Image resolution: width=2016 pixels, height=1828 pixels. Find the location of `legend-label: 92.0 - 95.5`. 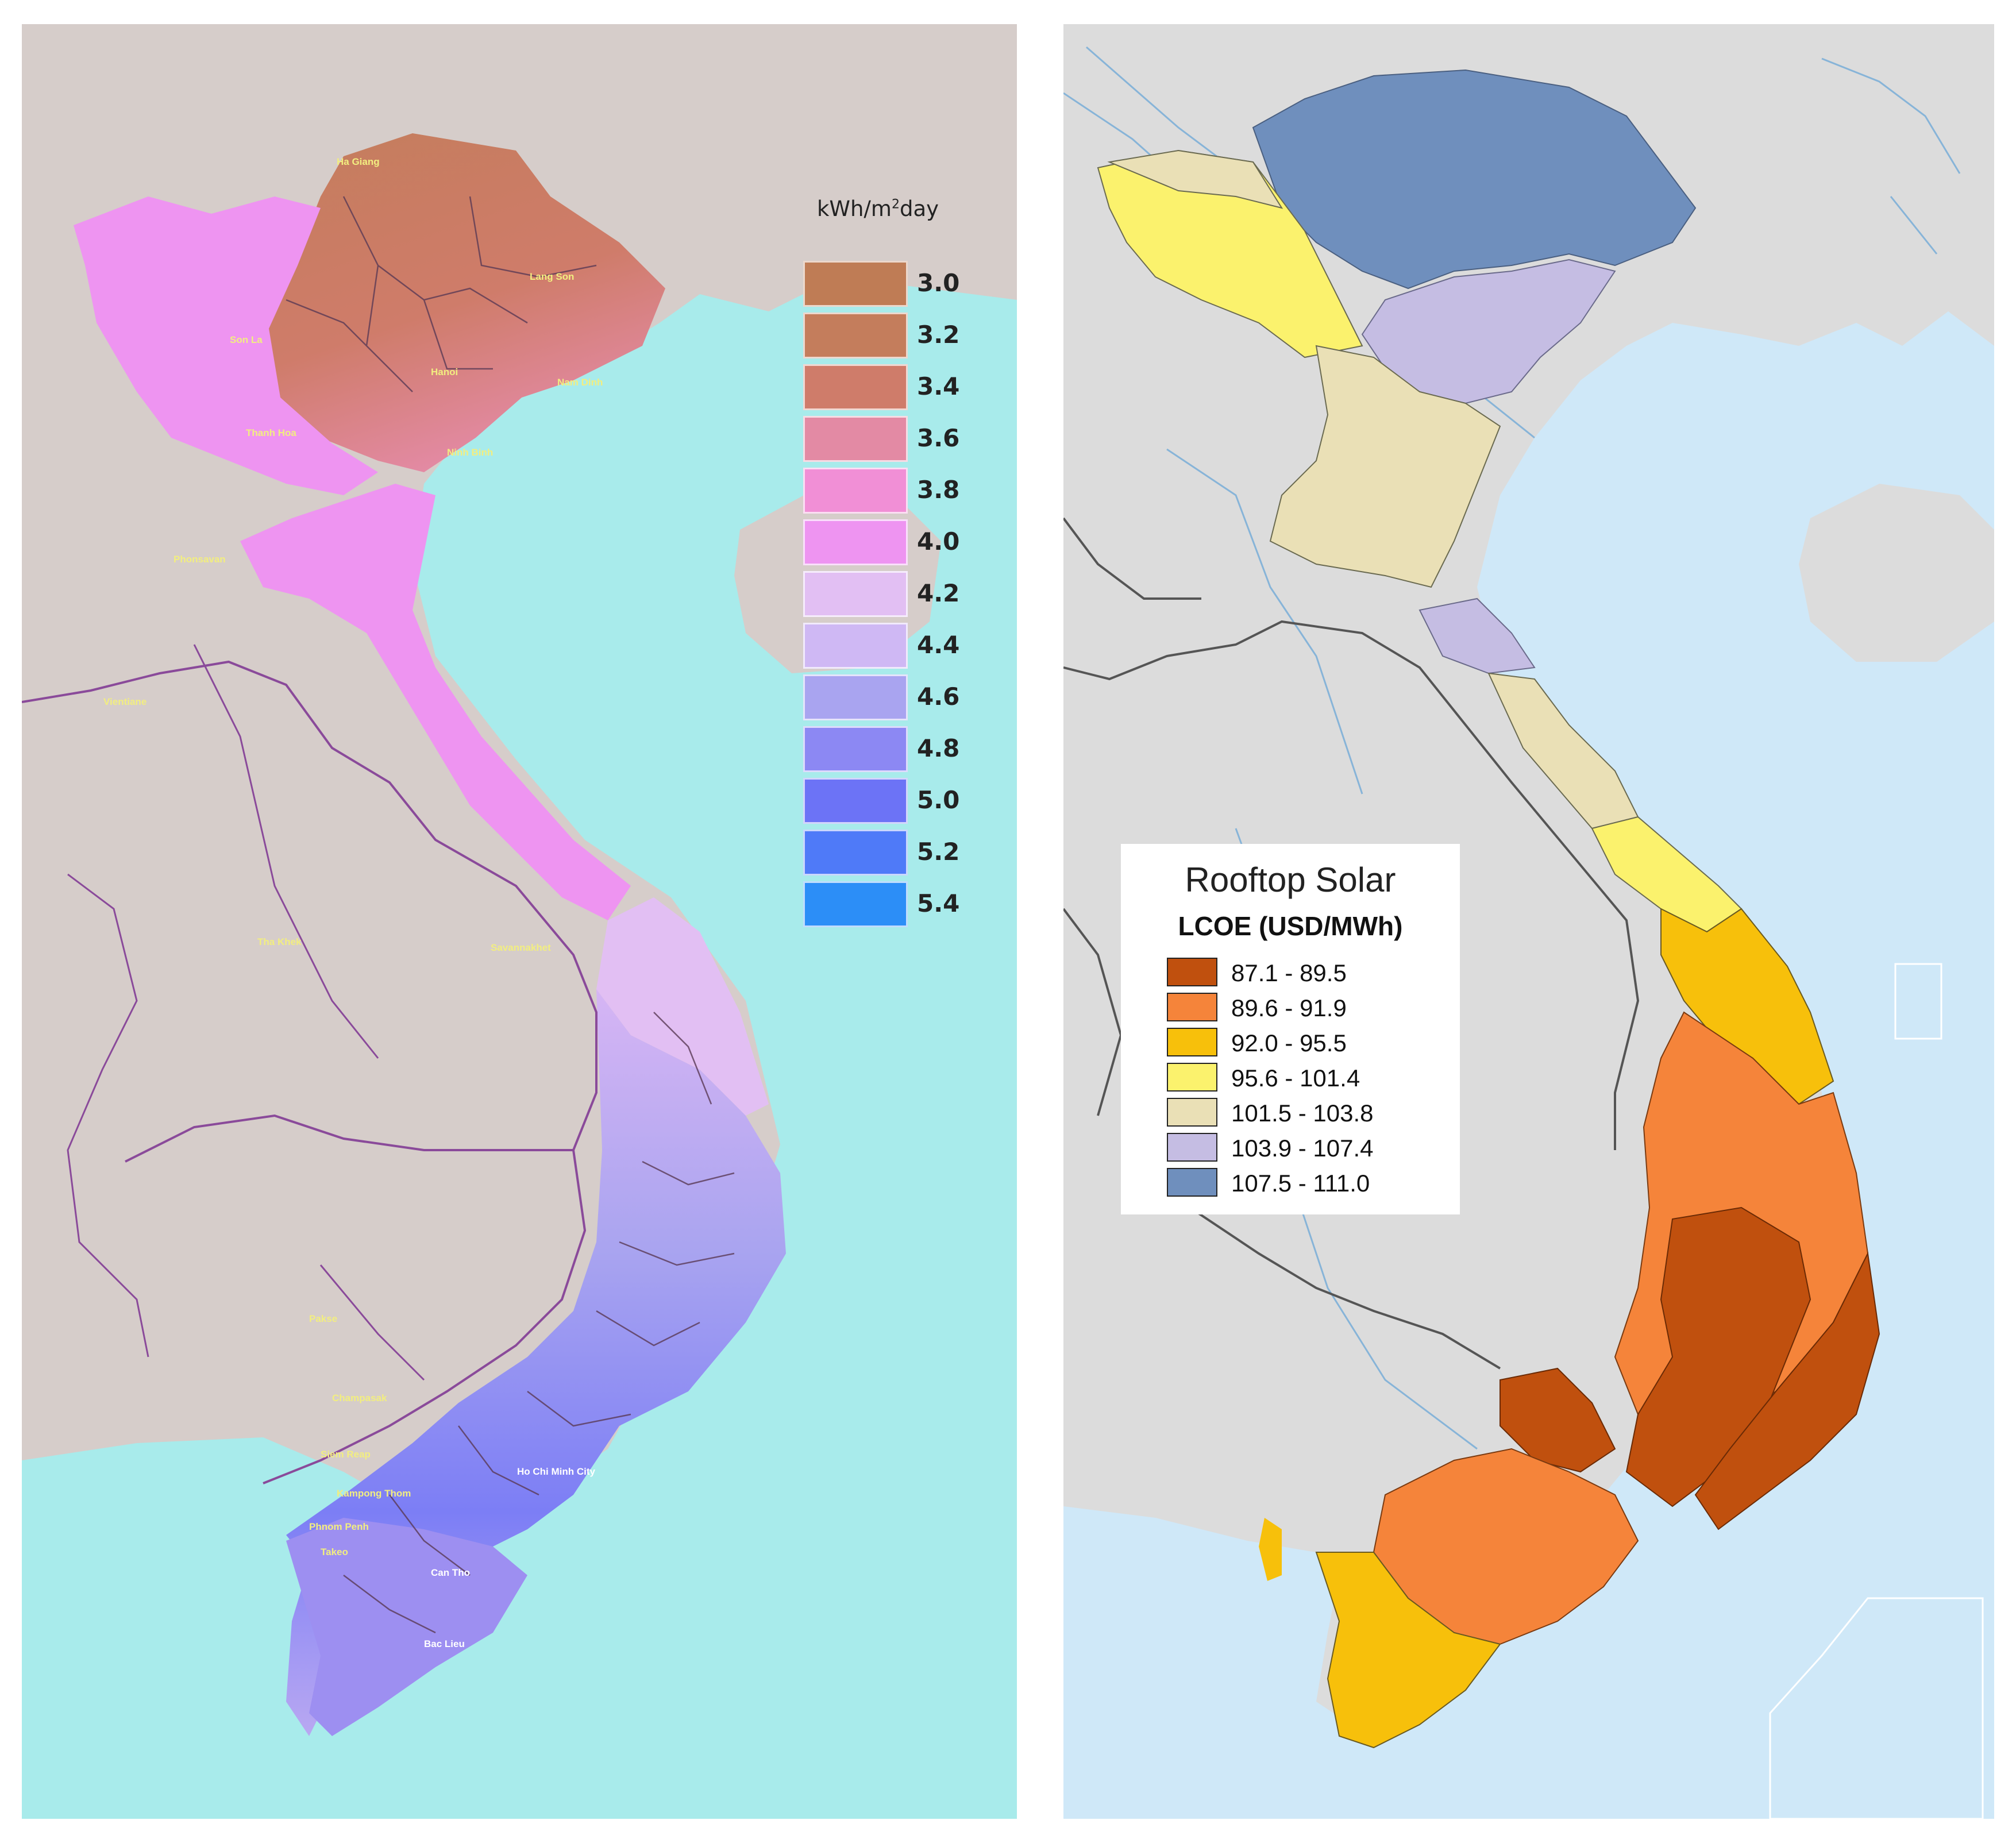

legend-label: 92.0 - 95.5 is located at coordinates (1289, 1042).